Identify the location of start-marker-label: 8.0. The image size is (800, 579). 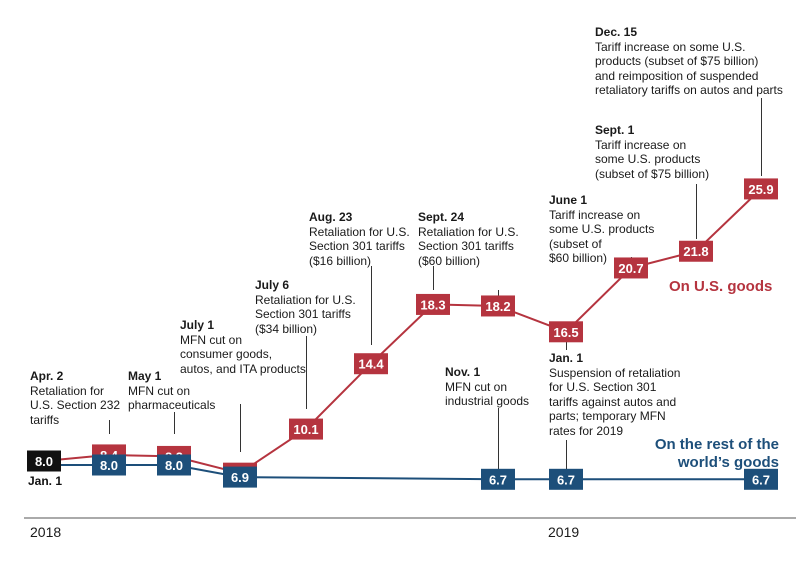
(44, 461).